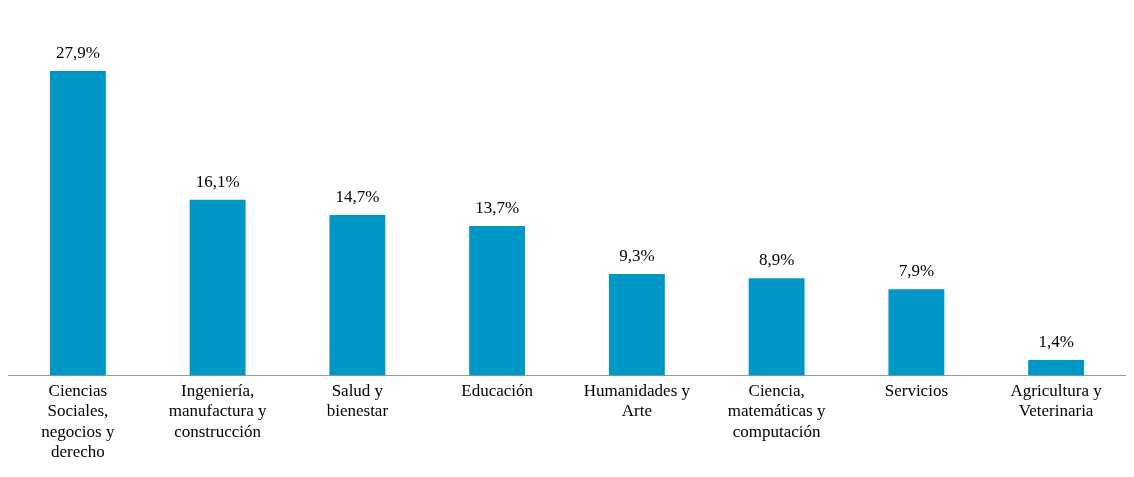 The image size is (1134, 477). I want to click on data-label: 8,9%, so click(776, 260).